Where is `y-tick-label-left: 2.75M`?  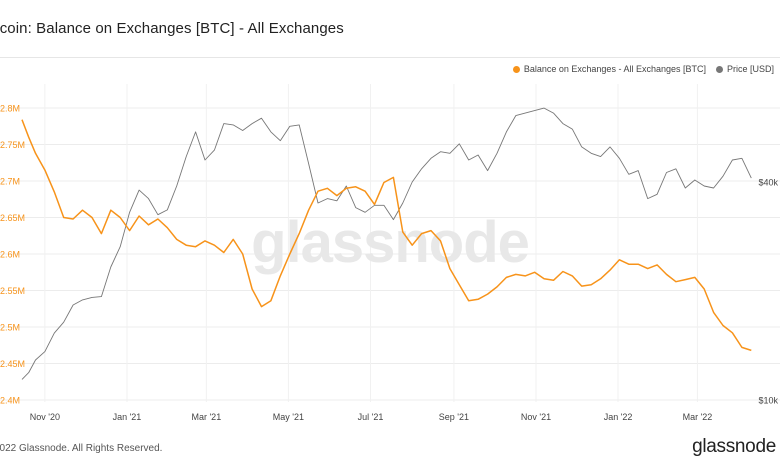
y-tick-label-left: 2.75M is located at coordinates (12, 145).